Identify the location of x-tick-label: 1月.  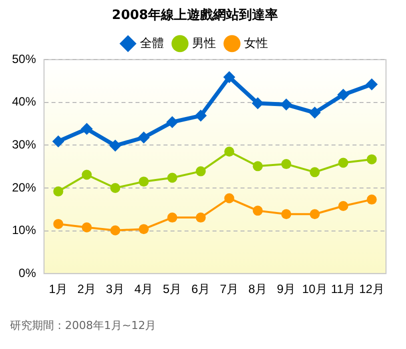
(58, 289).